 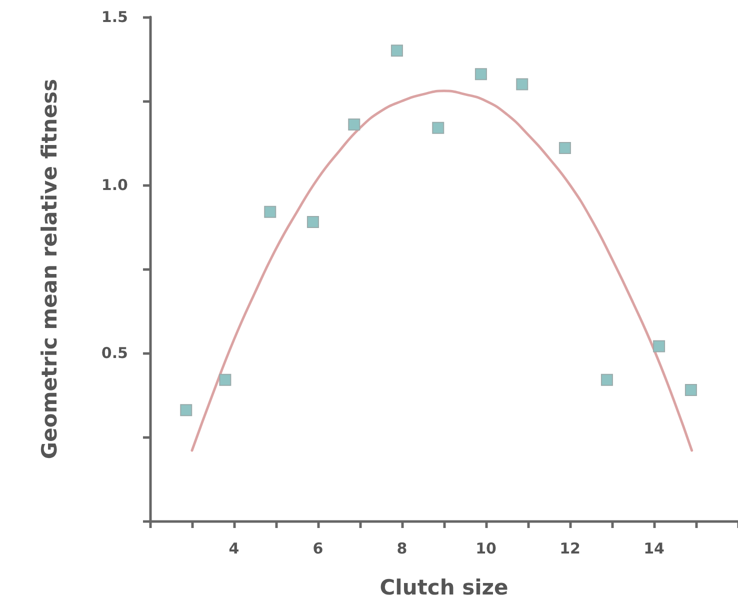 What do you see at coordinates (570, 549) in the screenshot?
I see `x-tick-label: 12` at bounding box center [570, 549].